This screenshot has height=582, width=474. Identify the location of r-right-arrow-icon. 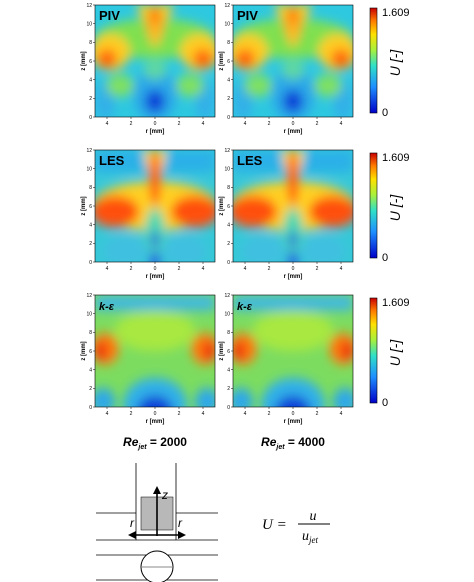
(182, 535).